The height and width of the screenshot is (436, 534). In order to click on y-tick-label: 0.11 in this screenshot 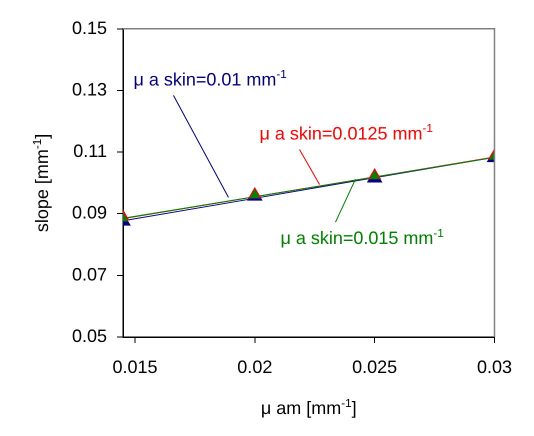, I will do `click(90, 151)`.